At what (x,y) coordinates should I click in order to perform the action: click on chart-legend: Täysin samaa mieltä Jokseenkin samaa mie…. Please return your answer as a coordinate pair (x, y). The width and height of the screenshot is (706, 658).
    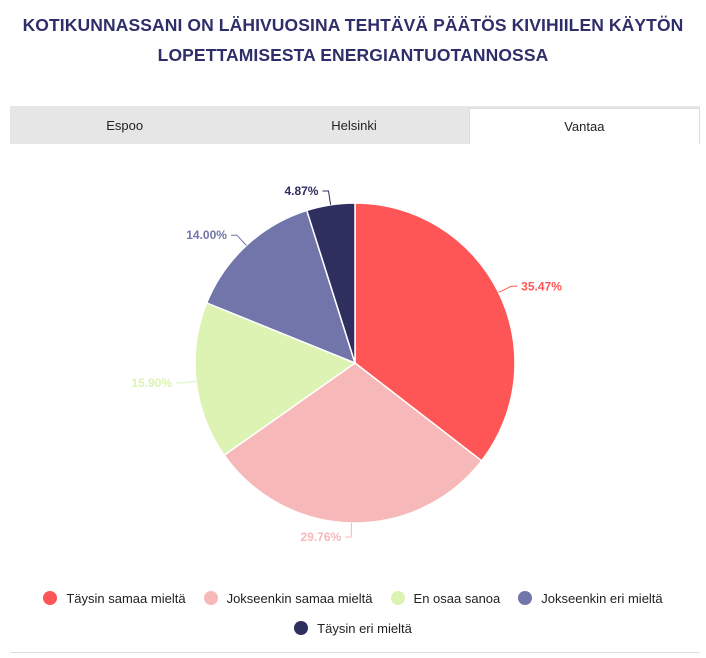
    Looking at the image, I should click on (353, 613).